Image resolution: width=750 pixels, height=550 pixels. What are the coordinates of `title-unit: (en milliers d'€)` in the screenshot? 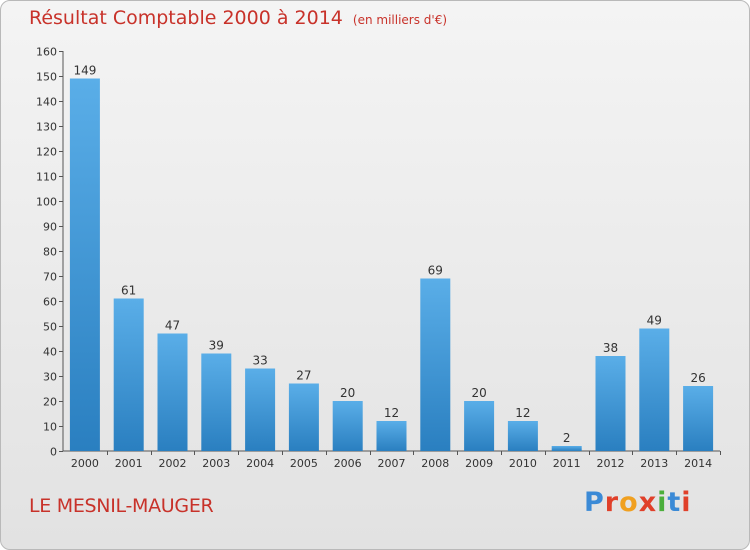 It's located at (400, 20).